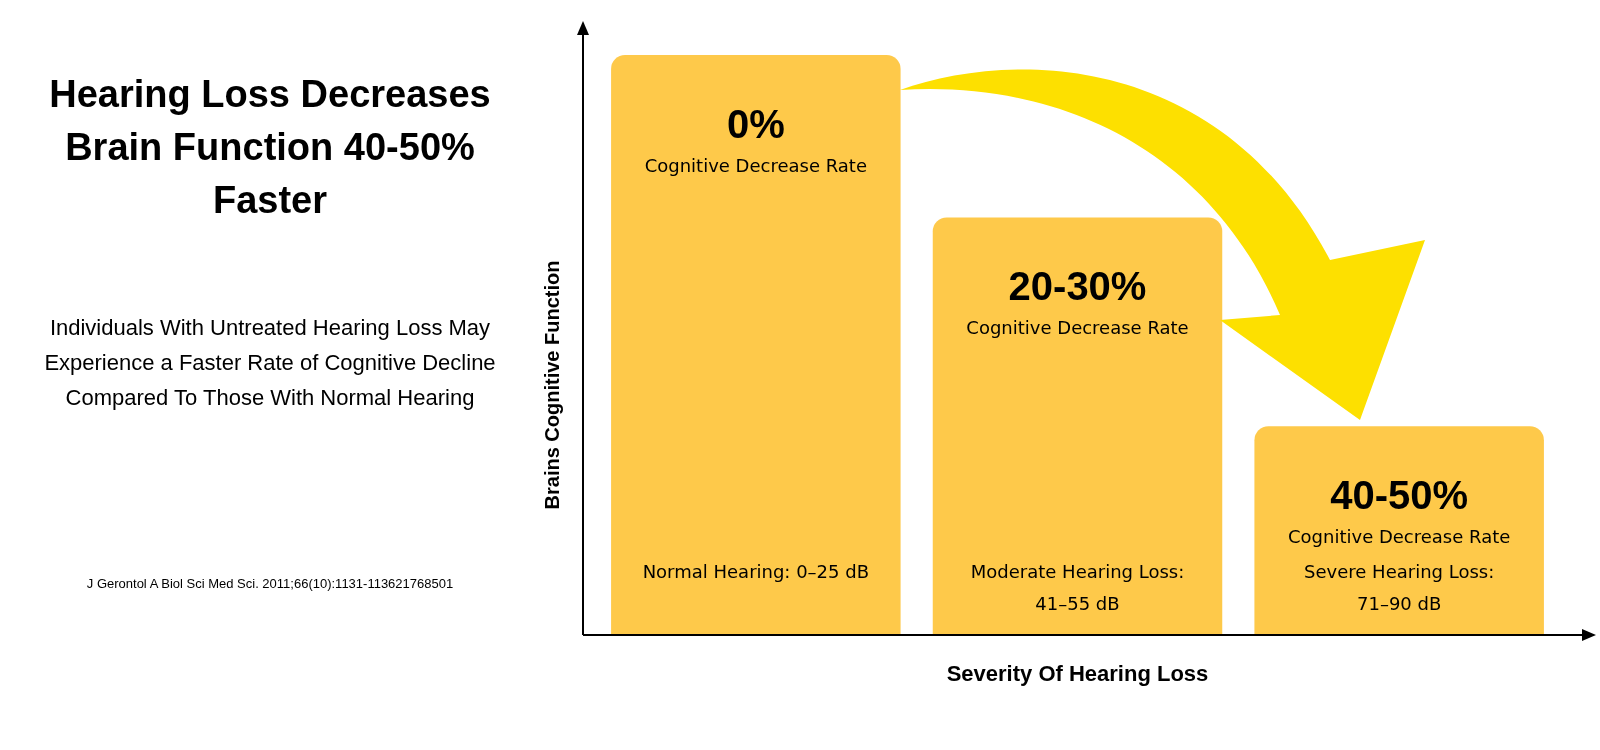 Image resolution: width=1600 pixels, height=750 pixels. I want to click on x-tick-label: Normal Hearing: 0–25 dB, so click(756, 571).